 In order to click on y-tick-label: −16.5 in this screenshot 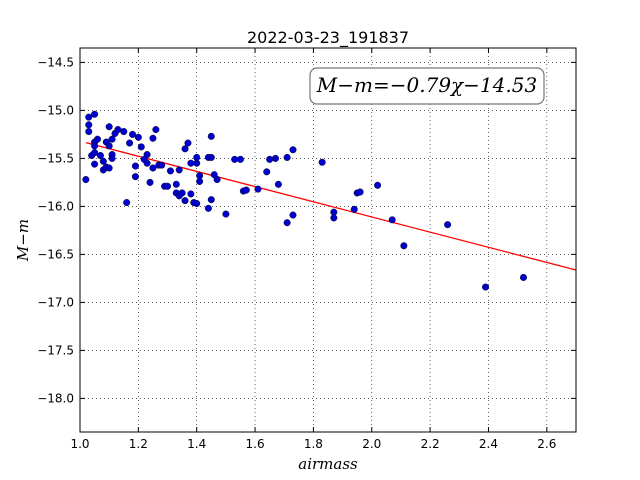, I will do `click(55, 254)`.